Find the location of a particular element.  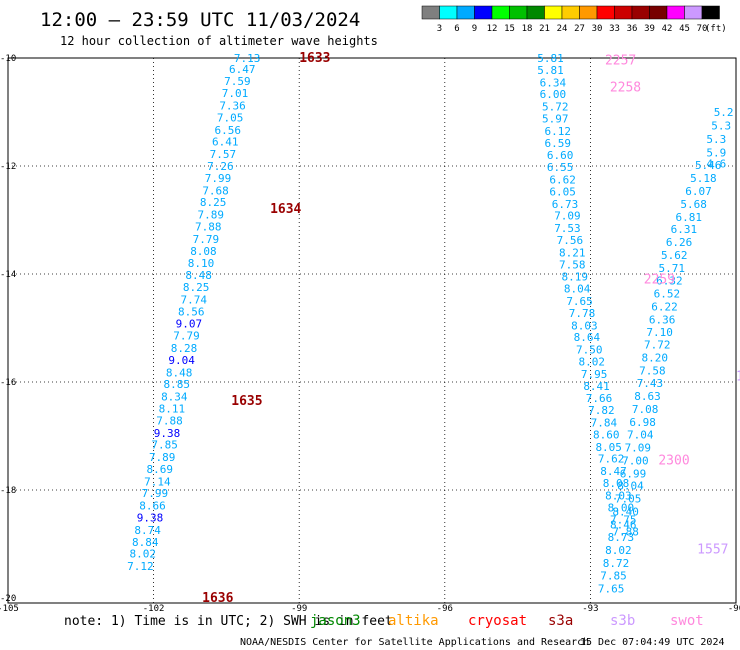

wave-height-label: 8.63 is located at coordinates (647, 396).